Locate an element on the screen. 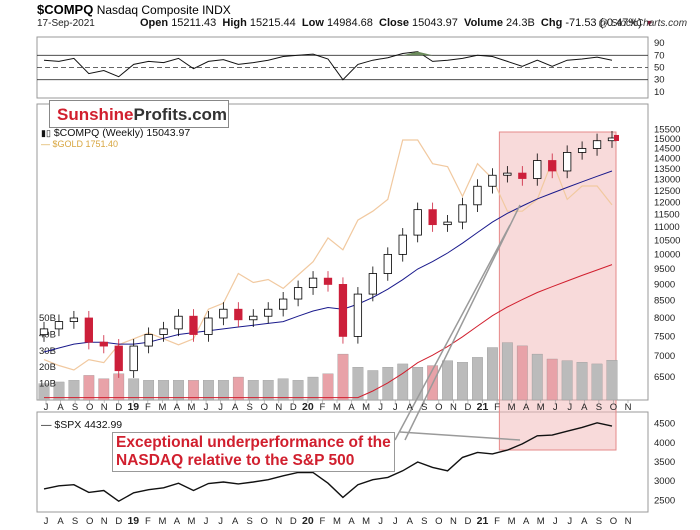  price-tick-7500: 7500 is located at coordinates (664, 336).